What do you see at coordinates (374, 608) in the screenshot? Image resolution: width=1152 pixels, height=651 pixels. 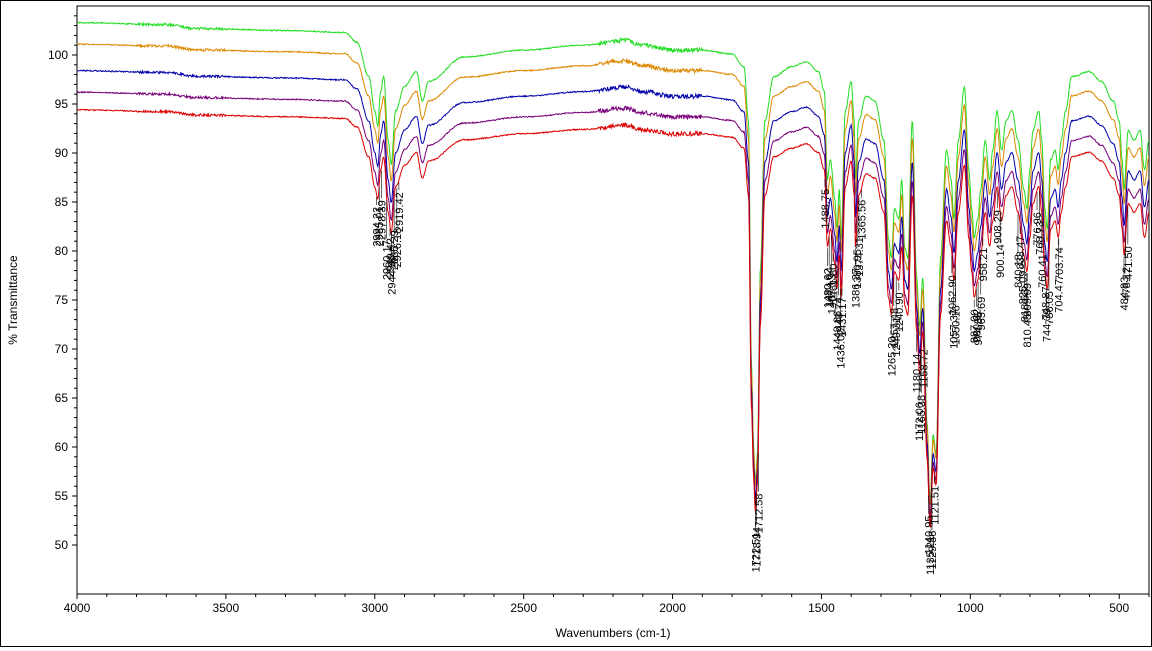 I see `x-tick-label: 3000` at bounding box center [374, 608].